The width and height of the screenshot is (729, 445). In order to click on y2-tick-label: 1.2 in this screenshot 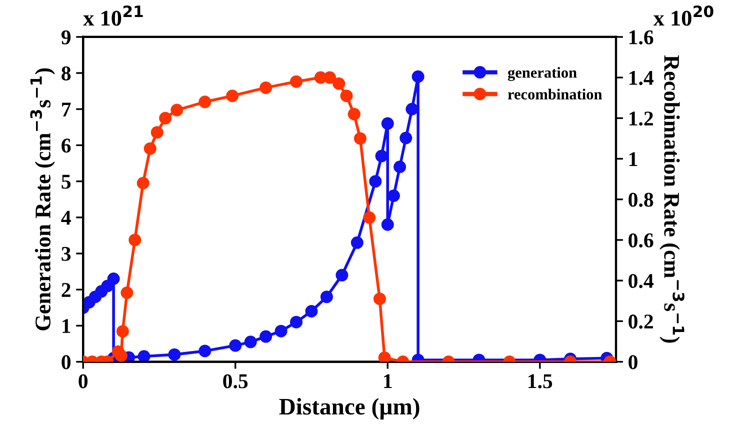, I will do `click(641, 119)`.